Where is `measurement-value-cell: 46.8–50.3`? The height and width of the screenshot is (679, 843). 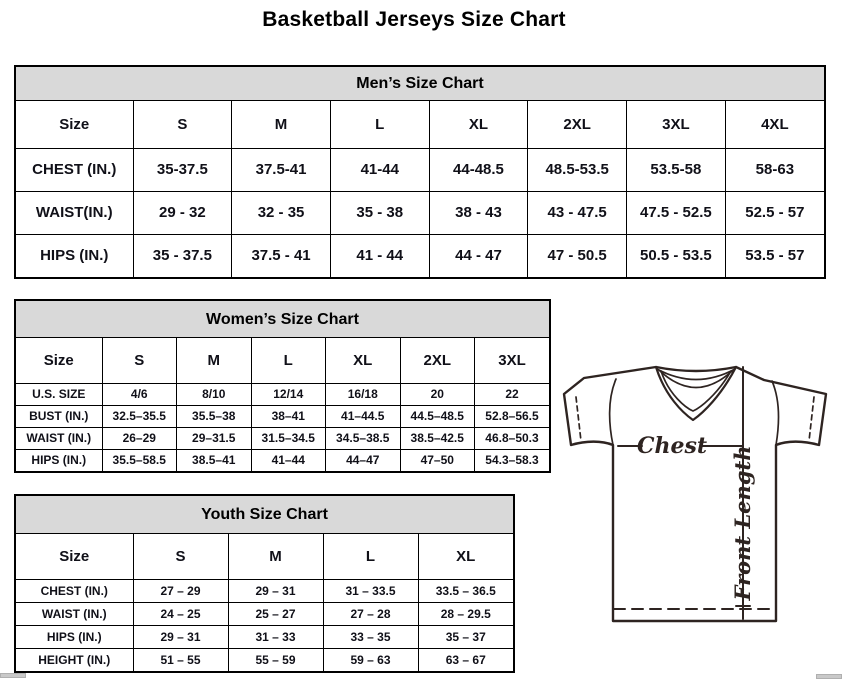
measurement-value-cell: 46.8–50.3 is located at coordinates (511, 438).